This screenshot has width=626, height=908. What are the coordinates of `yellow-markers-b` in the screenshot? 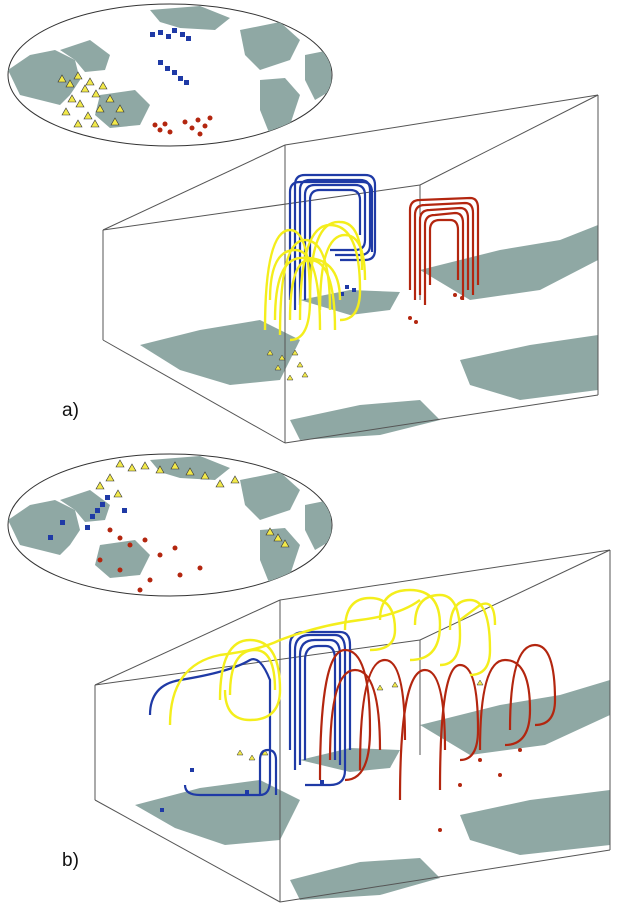 It's located at (192, 503).